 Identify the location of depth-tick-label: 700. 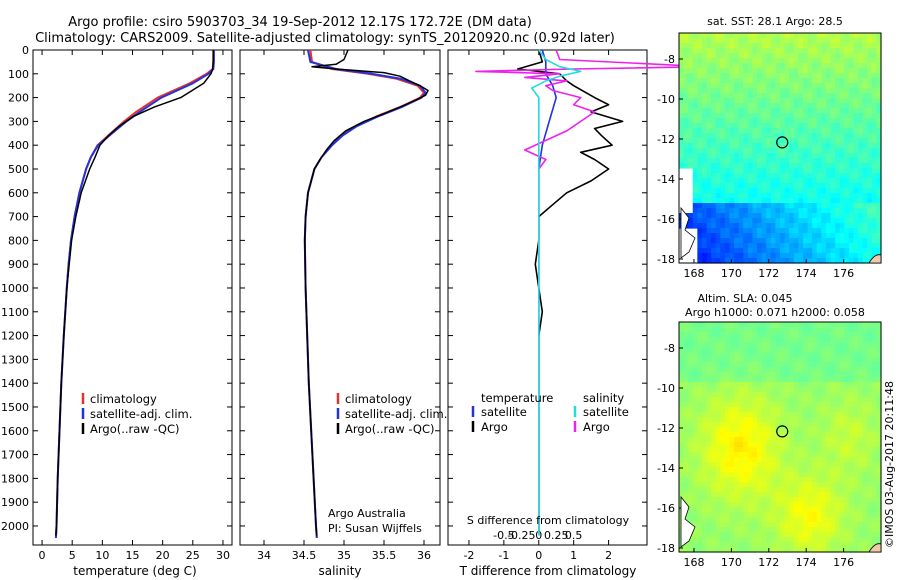
(18, 217).